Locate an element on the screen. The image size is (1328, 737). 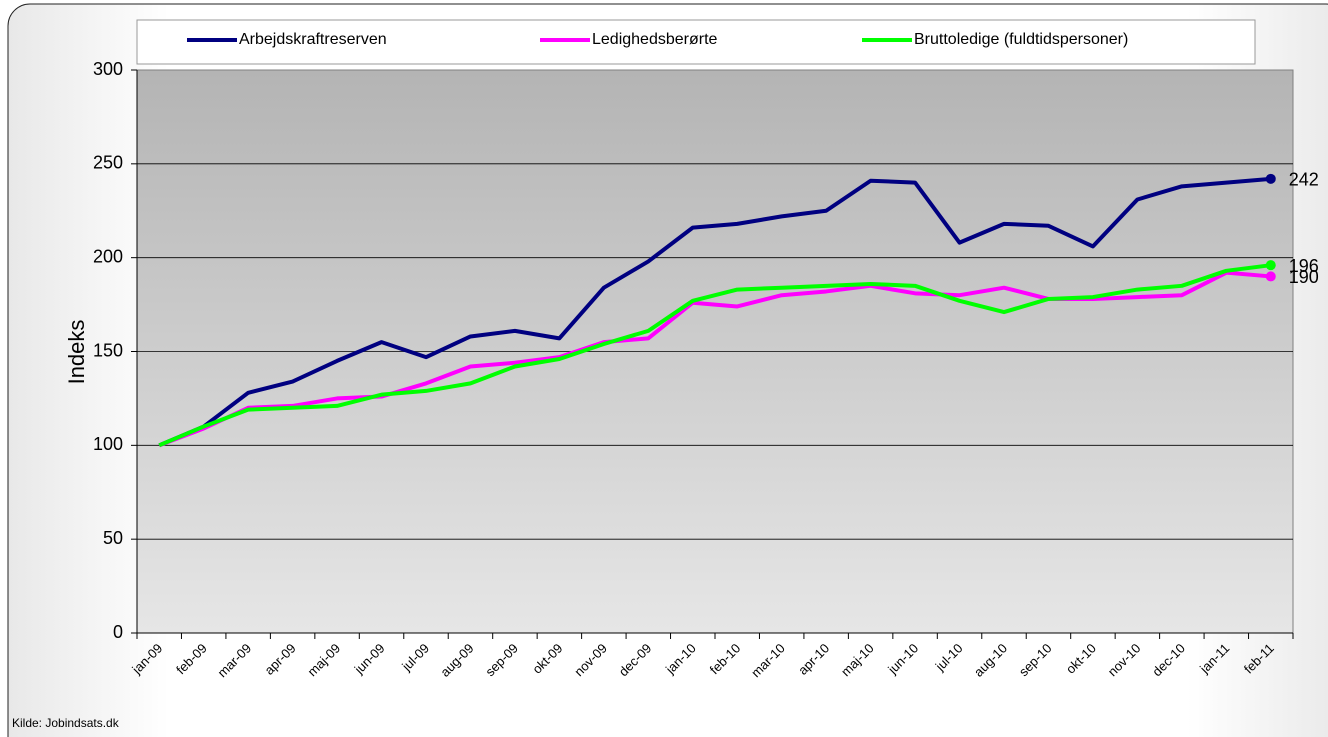
source: Kilde: Jobindsats.dk is located at coordinates (66, 723).